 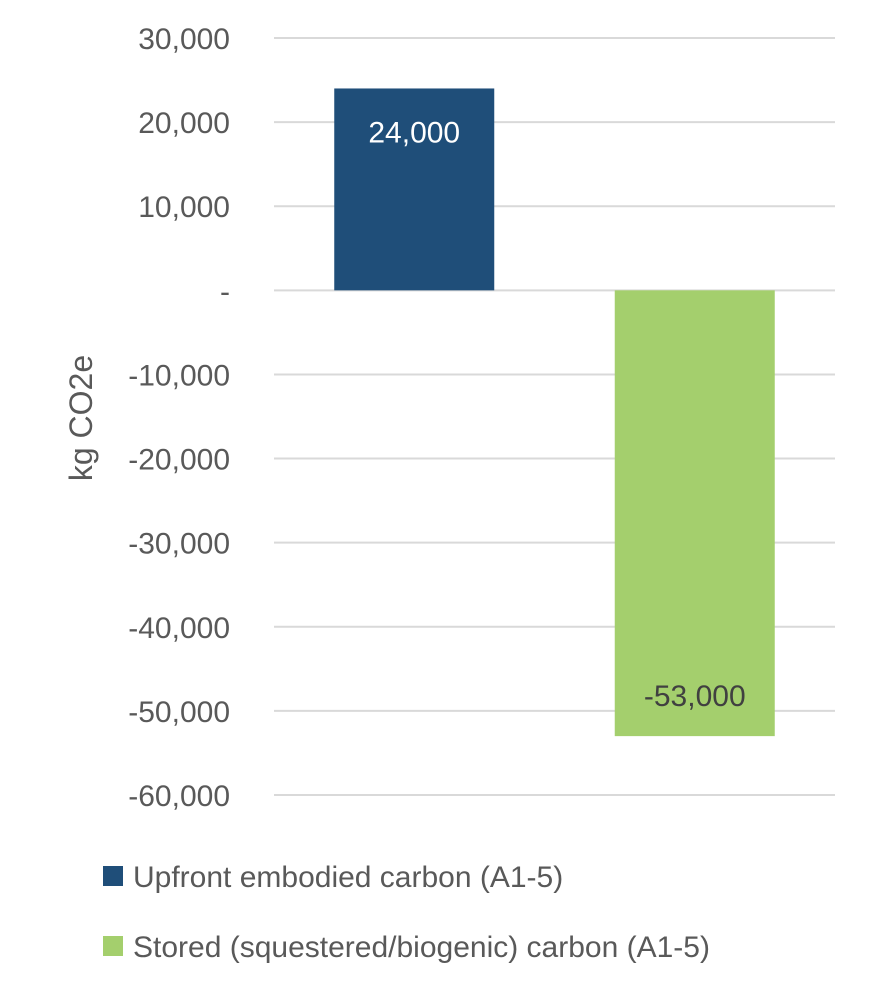 I want to click on y-tick-label: 20,000, so click(x=184, y=123).